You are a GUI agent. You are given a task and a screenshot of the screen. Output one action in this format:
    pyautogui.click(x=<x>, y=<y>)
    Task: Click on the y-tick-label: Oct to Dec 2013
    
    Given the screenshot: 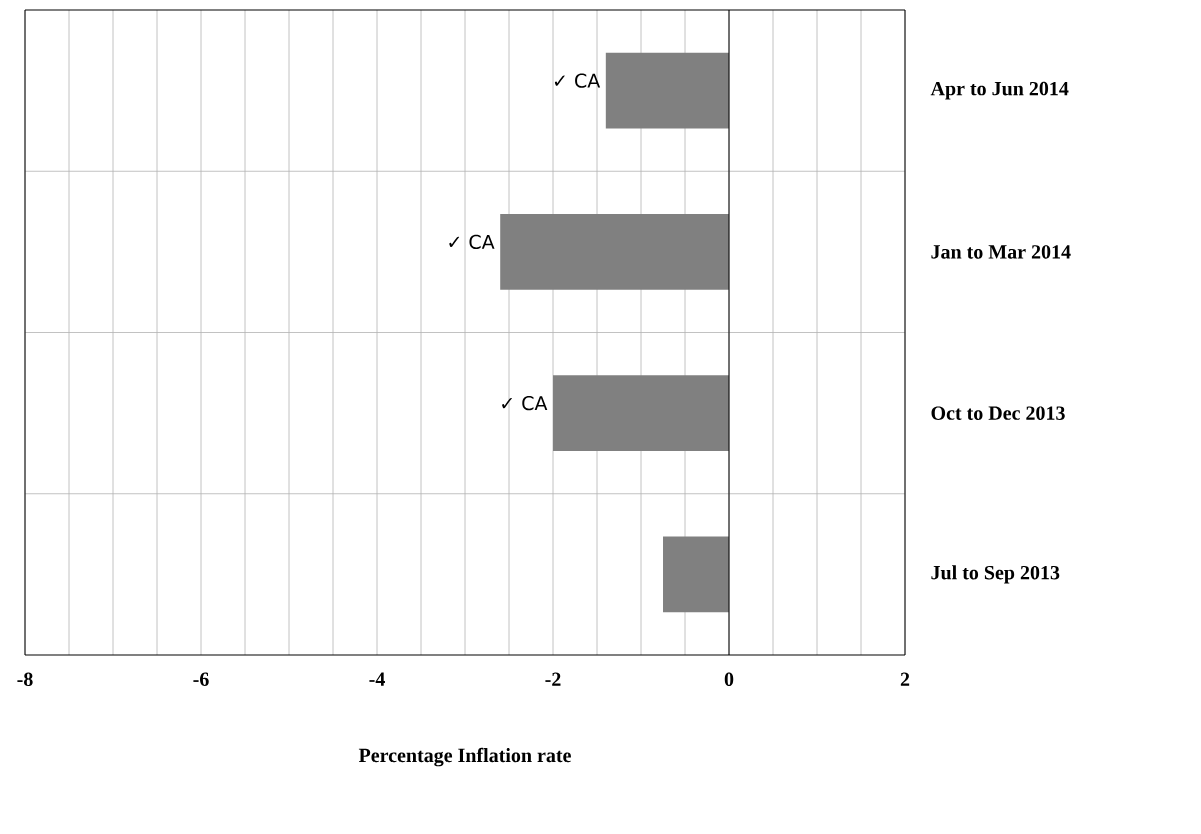 What is the action you would take?
    pyautogui.click(x=998, y=413)
    